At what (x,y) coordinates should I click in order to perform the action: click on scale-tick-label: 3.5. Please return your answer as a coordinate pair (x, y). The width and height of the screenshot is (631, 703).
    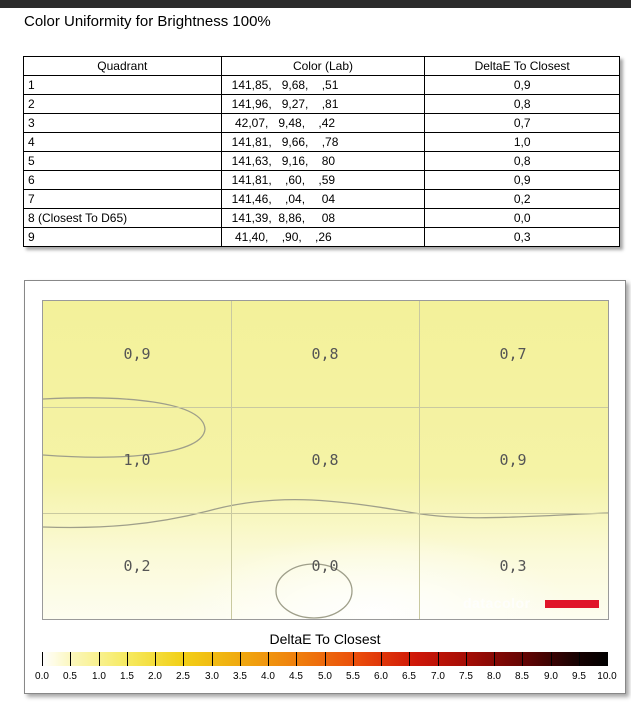
    Looking at the image, I should click on (240, 676).